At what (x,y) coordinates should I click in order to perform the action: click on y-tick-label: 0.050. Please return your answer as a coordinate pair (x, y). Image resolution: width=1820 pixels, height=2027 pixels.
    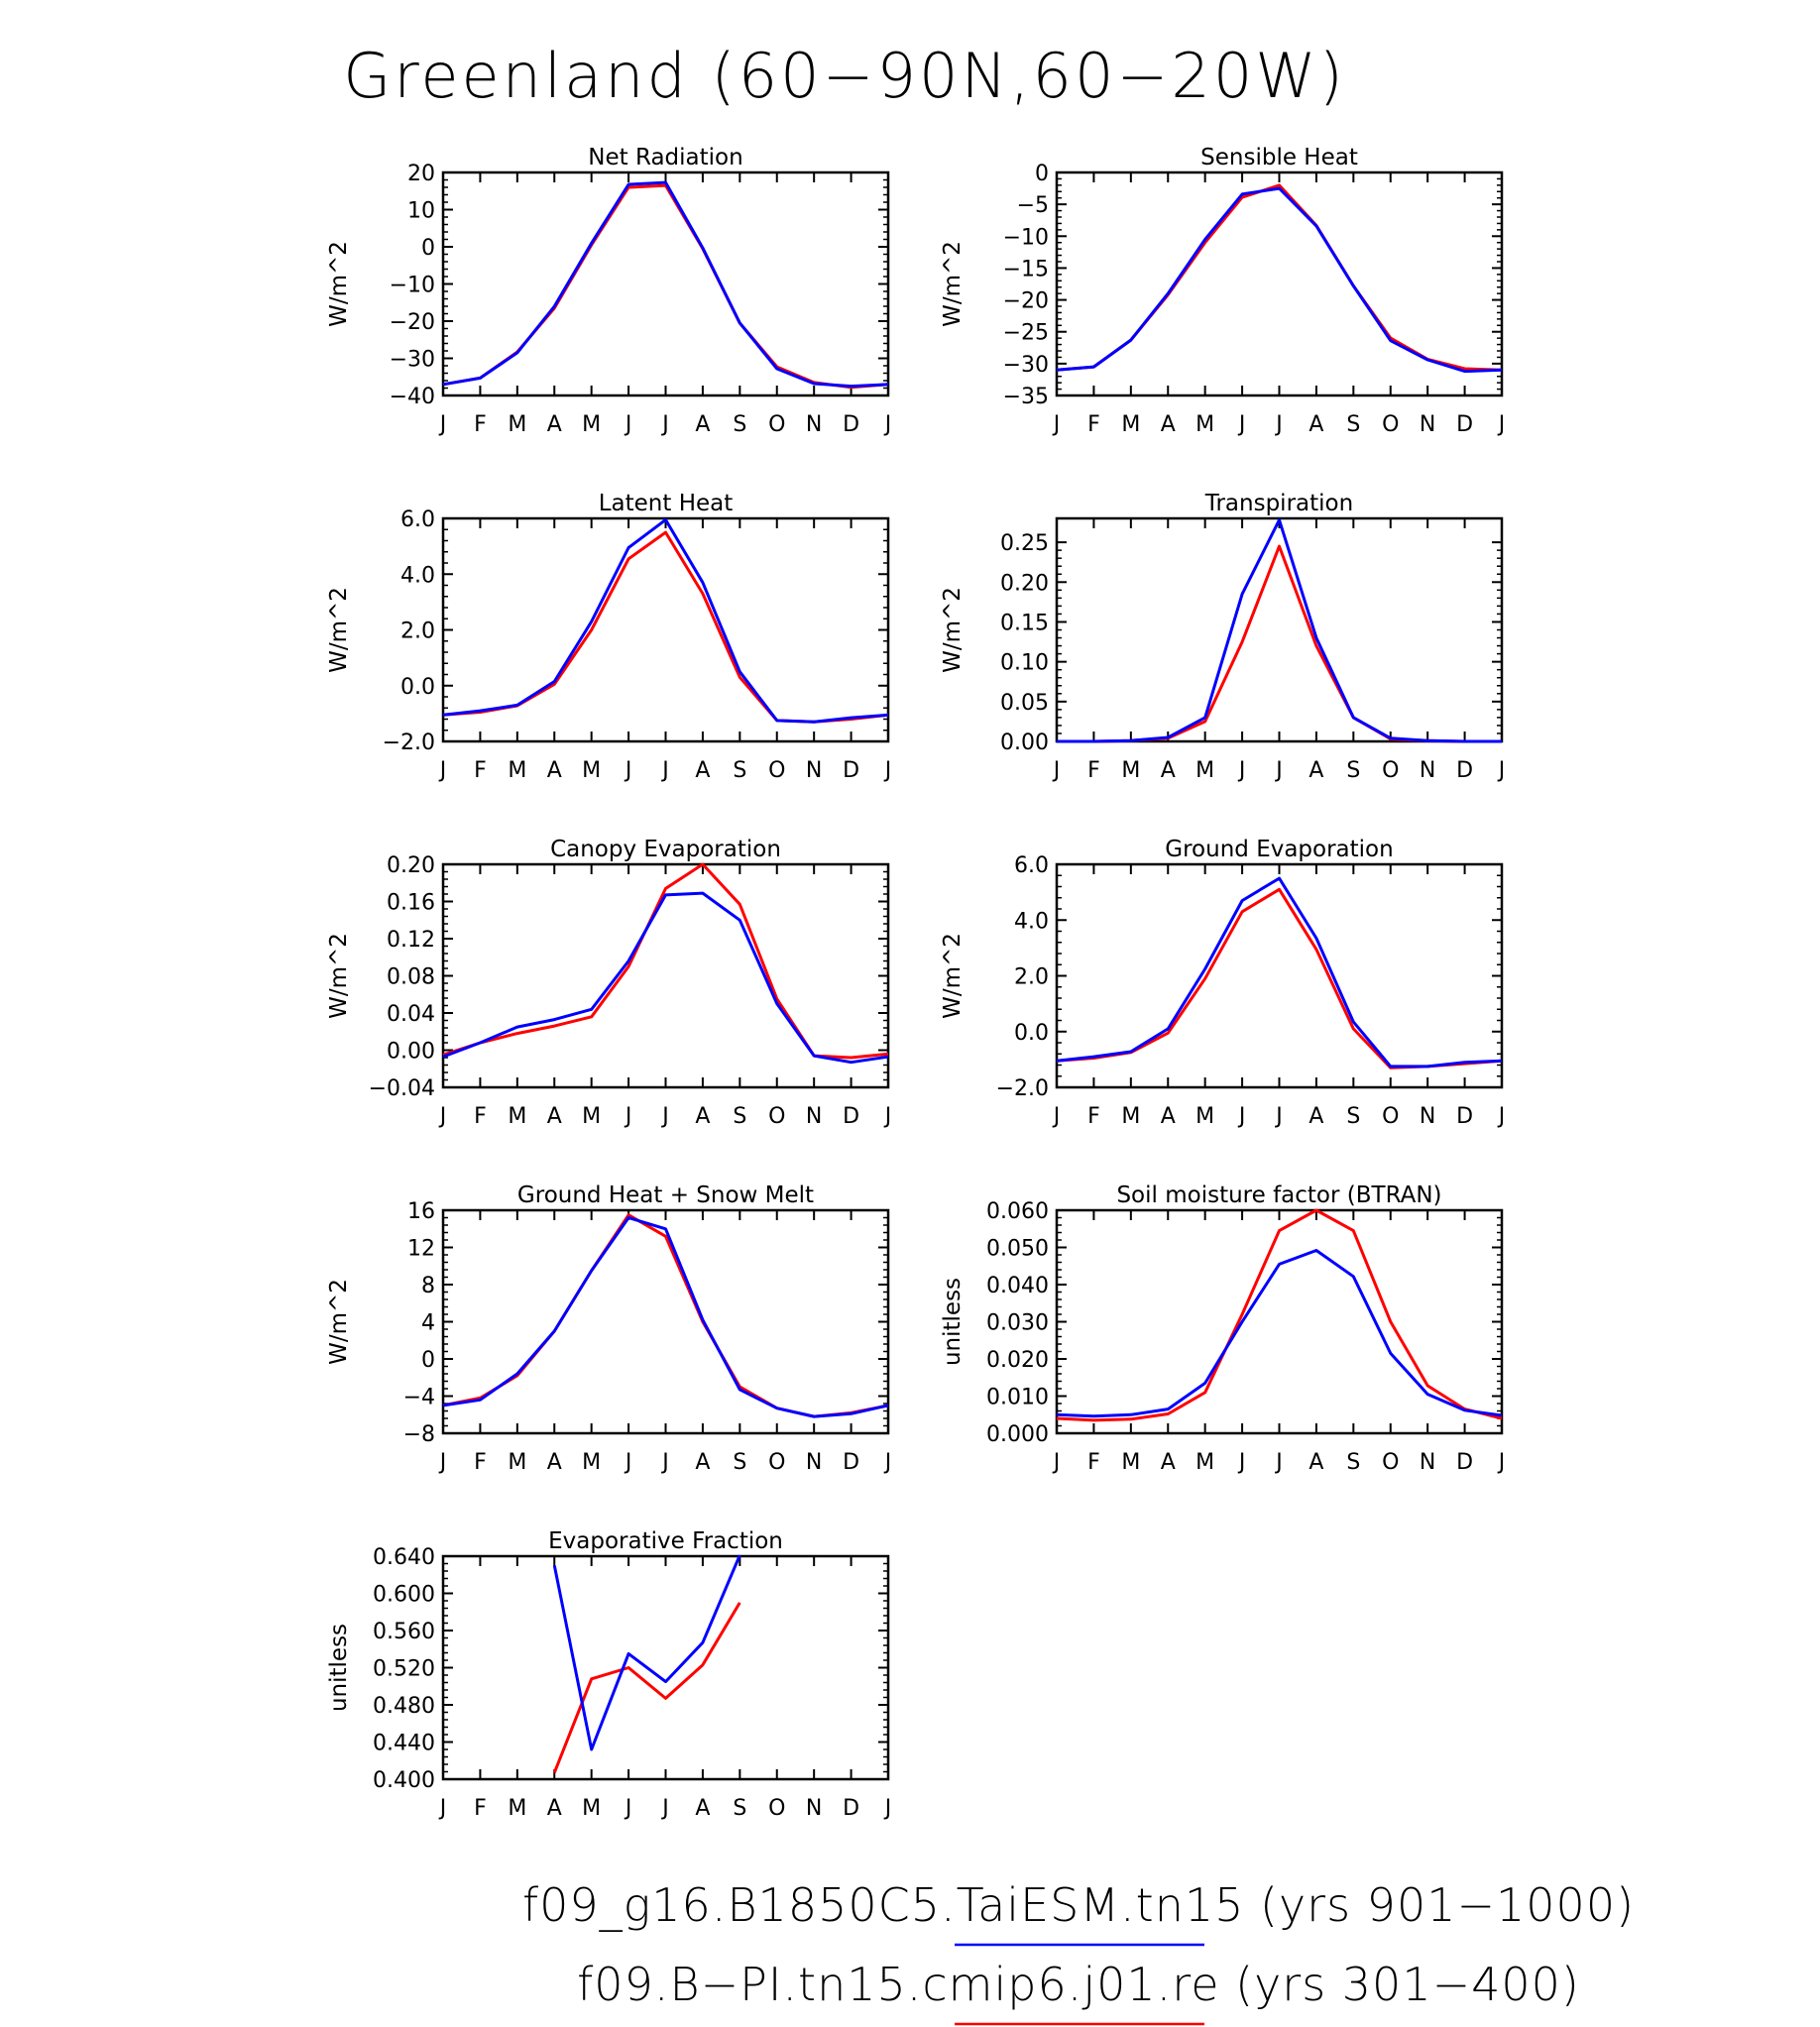
    Looking at the image, I should click on (1017, 1249).